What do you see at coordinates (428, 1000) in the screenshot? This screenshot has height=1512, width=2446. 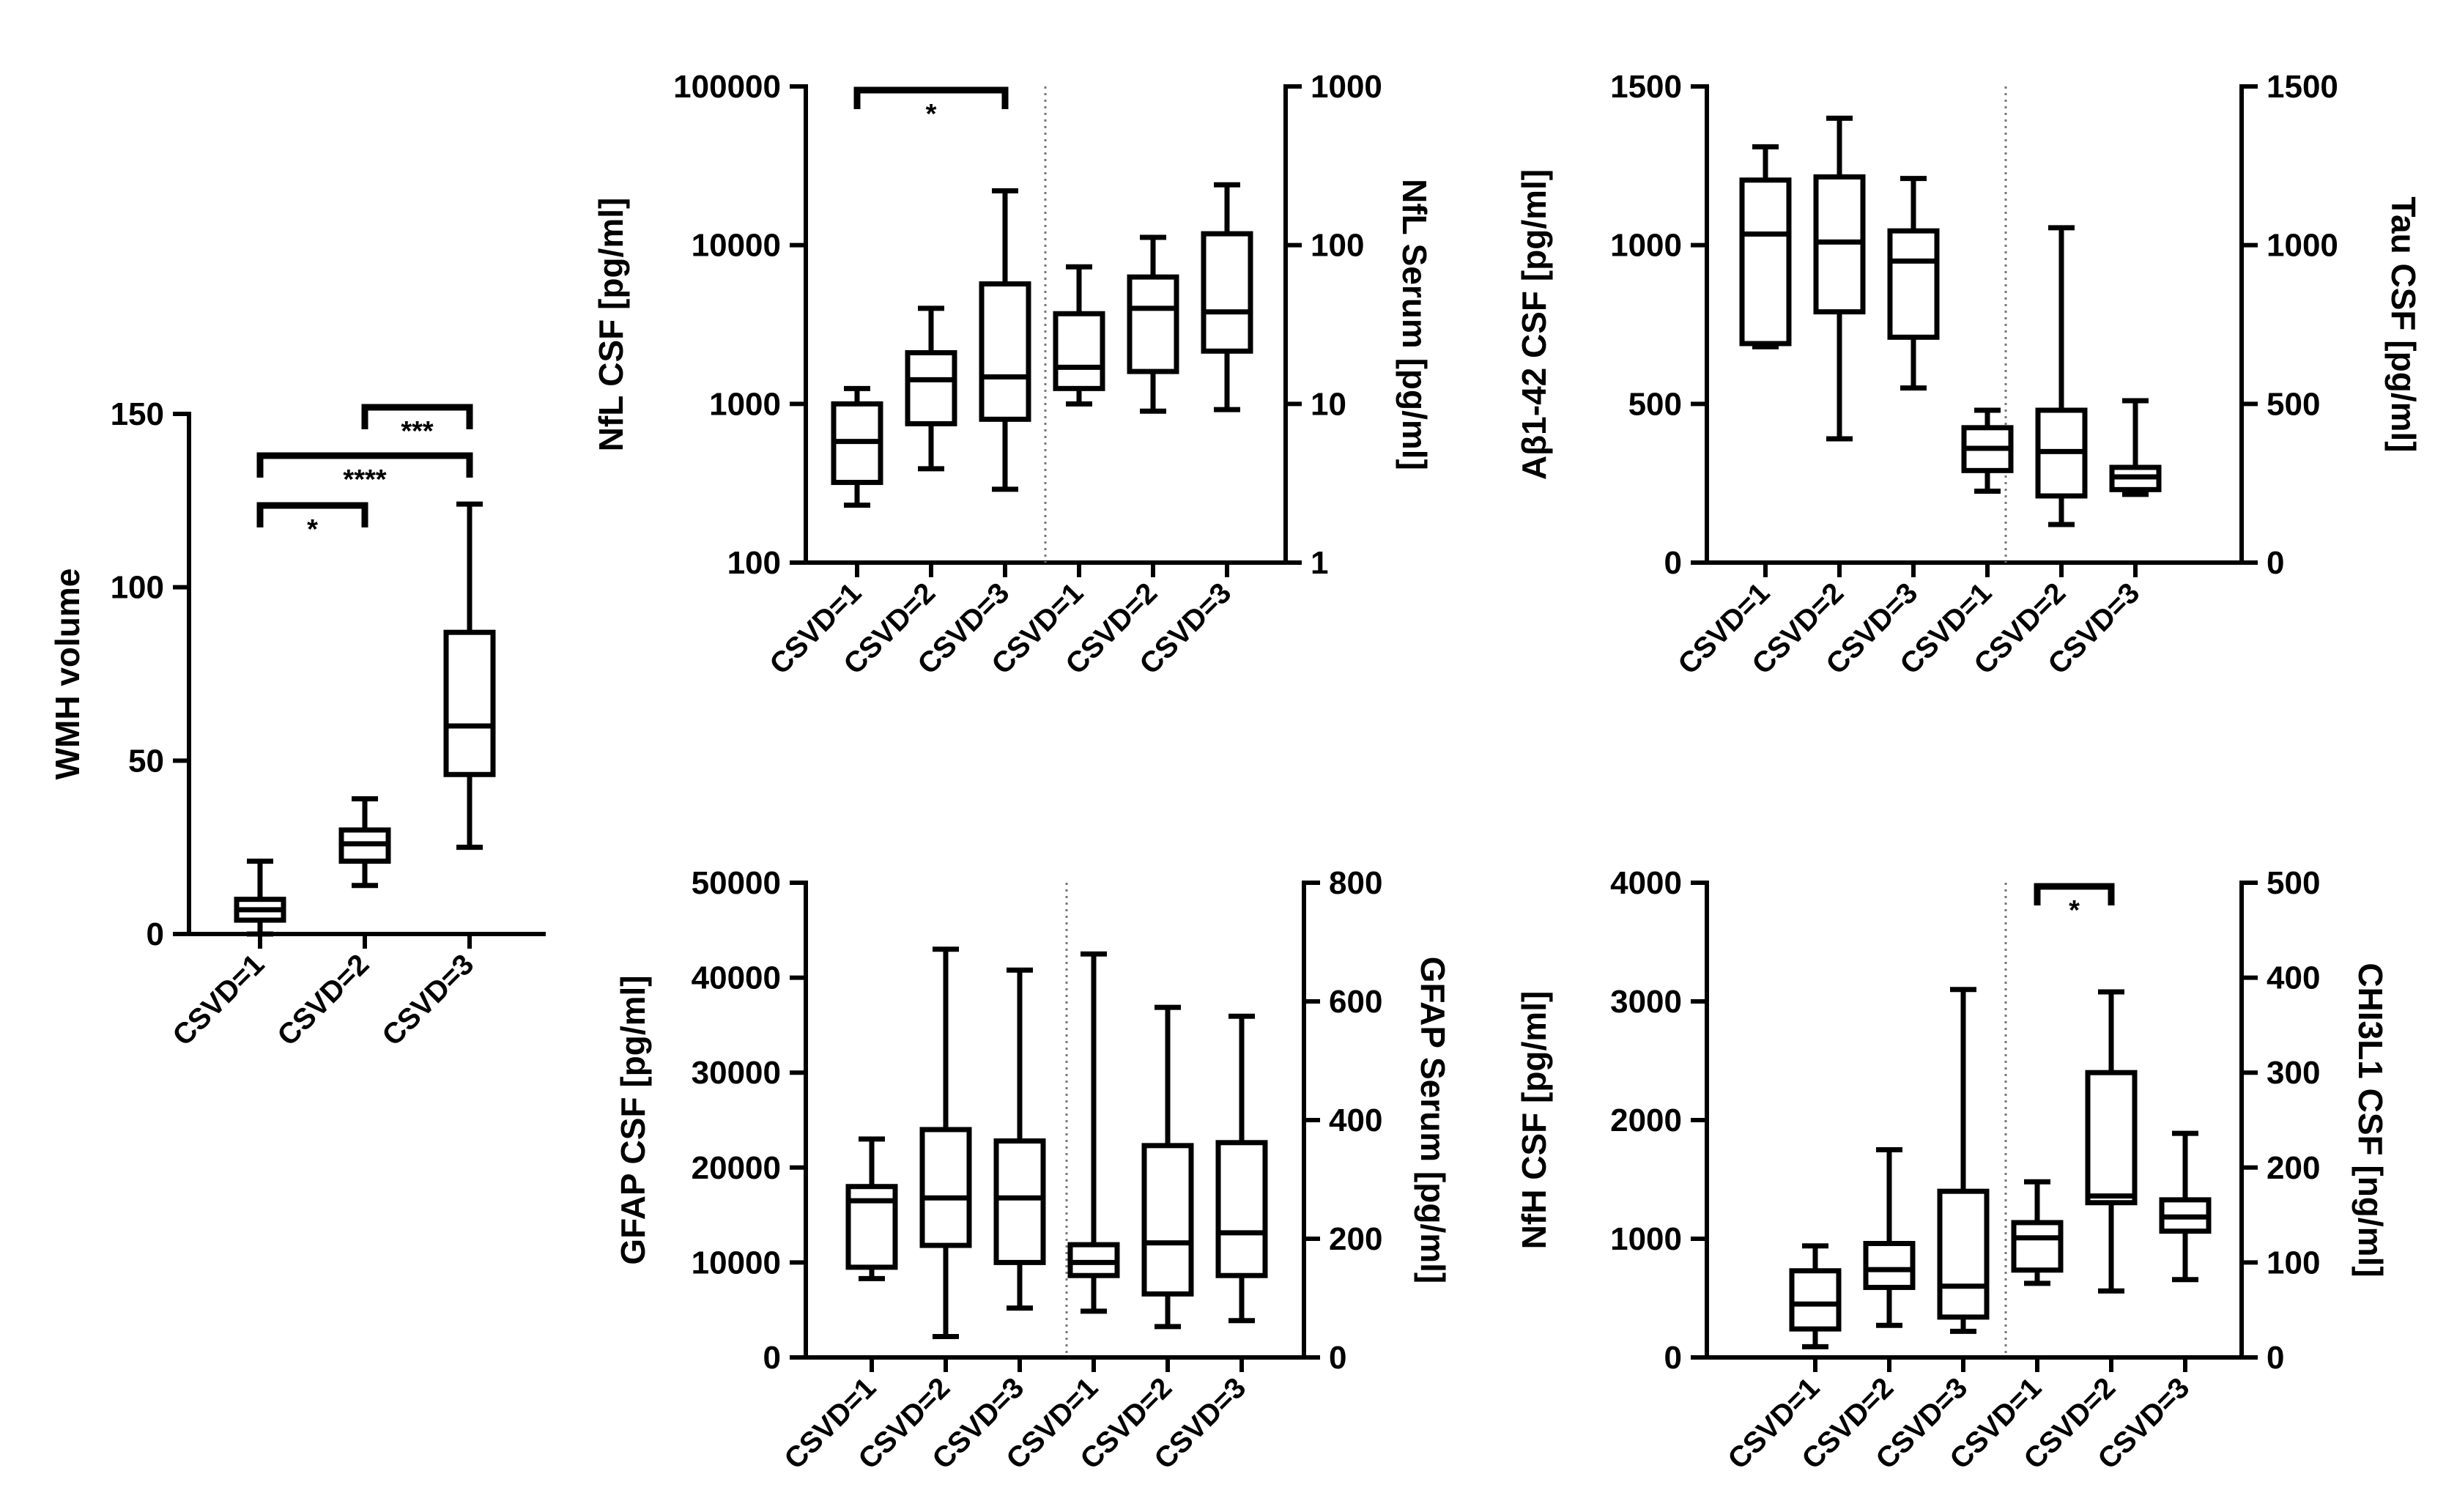 I see `x-tick-label: CSVD=3` at bounding box center [428, 1000].